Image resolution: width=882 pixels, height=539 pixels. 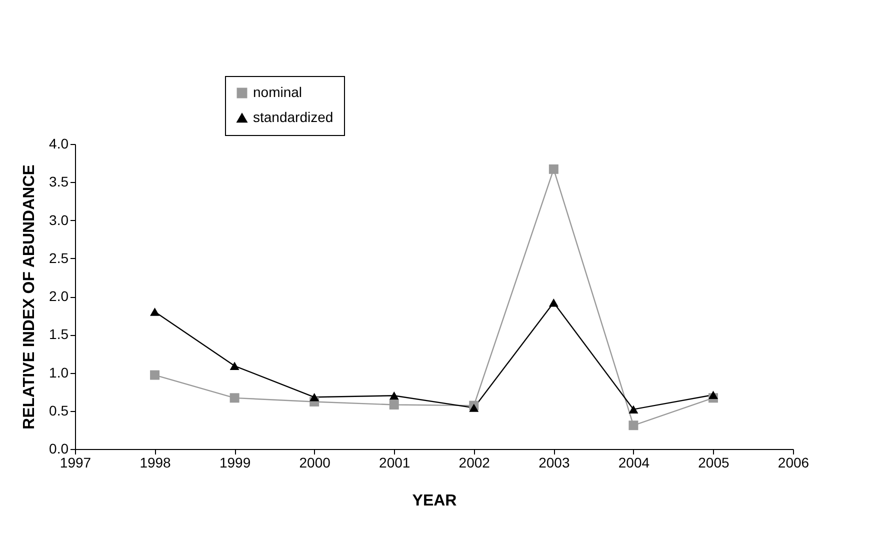 I want to click on x-tick-label: 2004, so click(x=634, y=462).